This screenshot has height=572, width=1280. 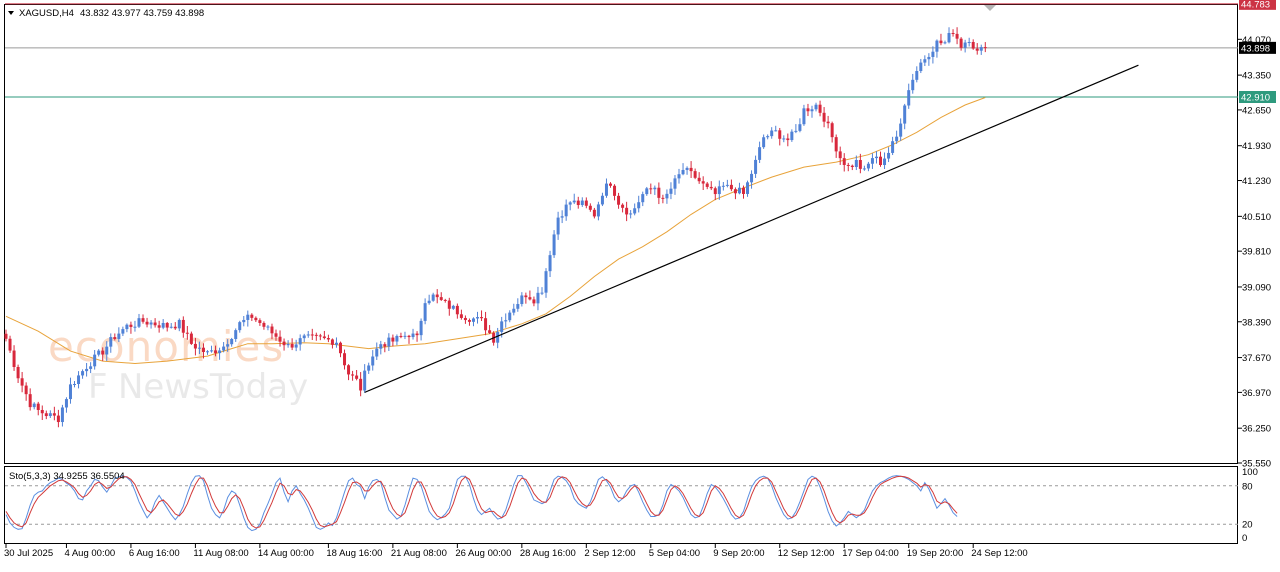 What do you see at coordinates (1247, 525) in the screenshot?
I see `stoch-tick-label: 20` at bounding box center [1247, 525].